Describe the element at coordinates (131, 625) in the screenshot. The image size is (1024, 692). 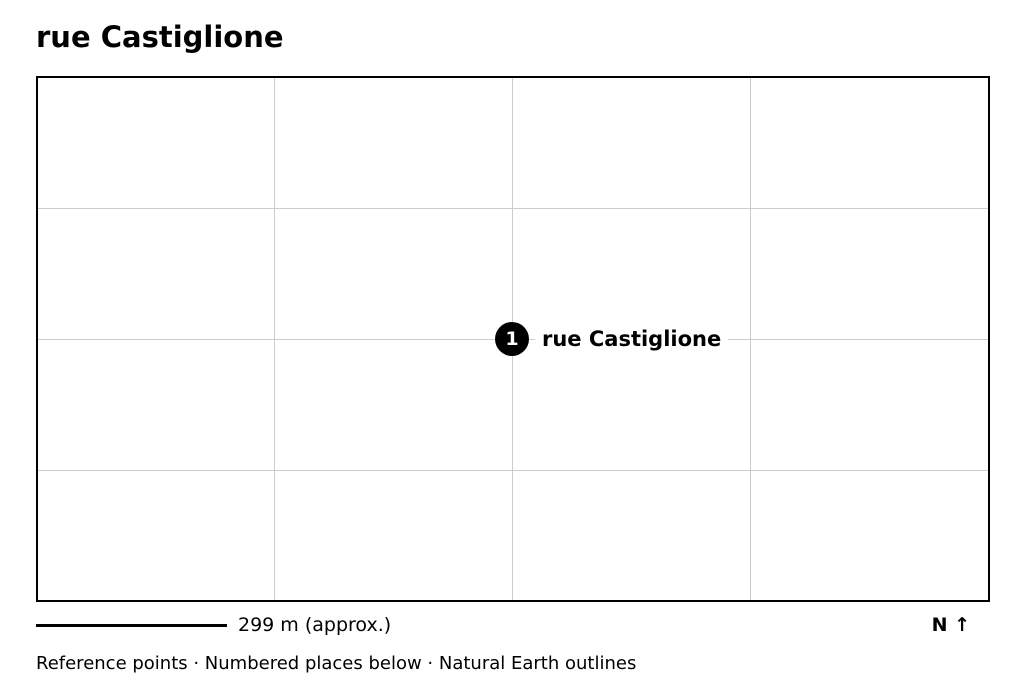
I see `scale-bar` at that location.